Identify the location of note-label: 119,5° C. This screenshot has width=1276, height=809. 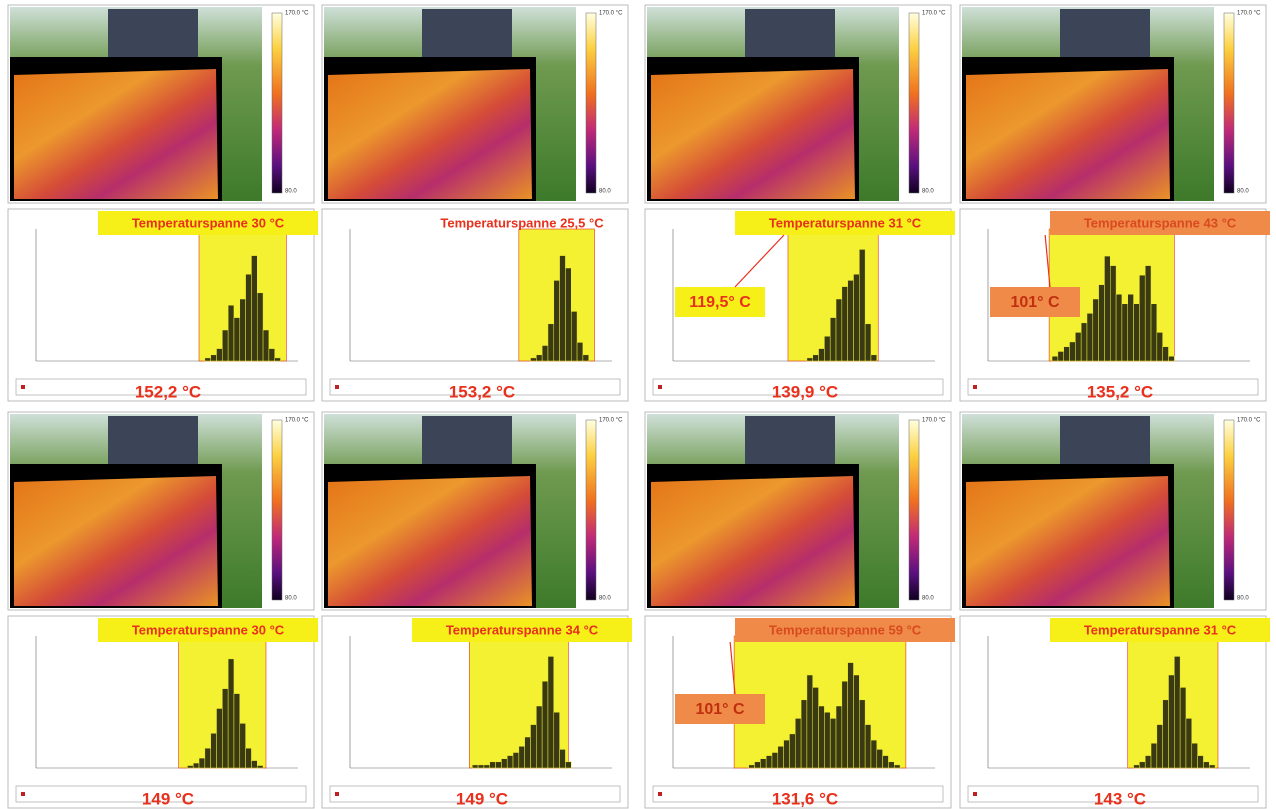
(720, 302).